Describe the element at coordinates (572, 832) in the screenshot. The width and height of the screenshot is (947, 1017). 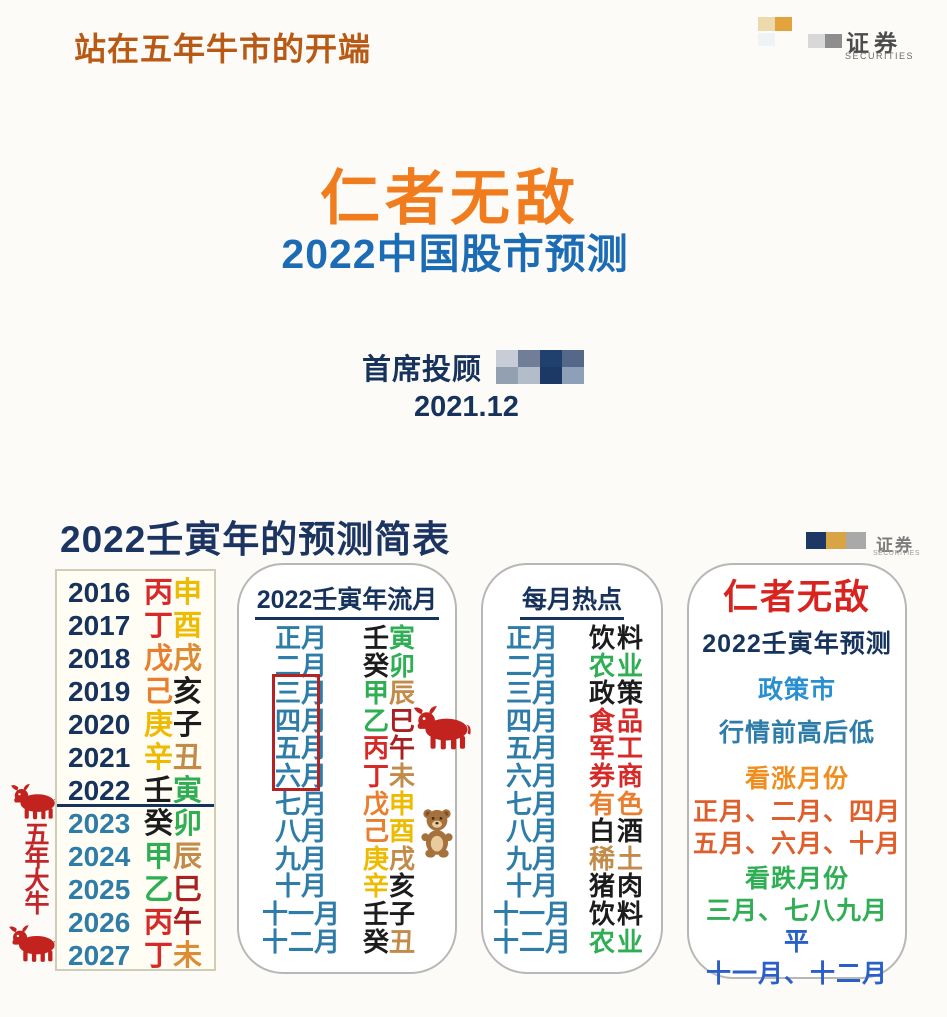
I see `hotspot-row: 八月 白酒` at that location.